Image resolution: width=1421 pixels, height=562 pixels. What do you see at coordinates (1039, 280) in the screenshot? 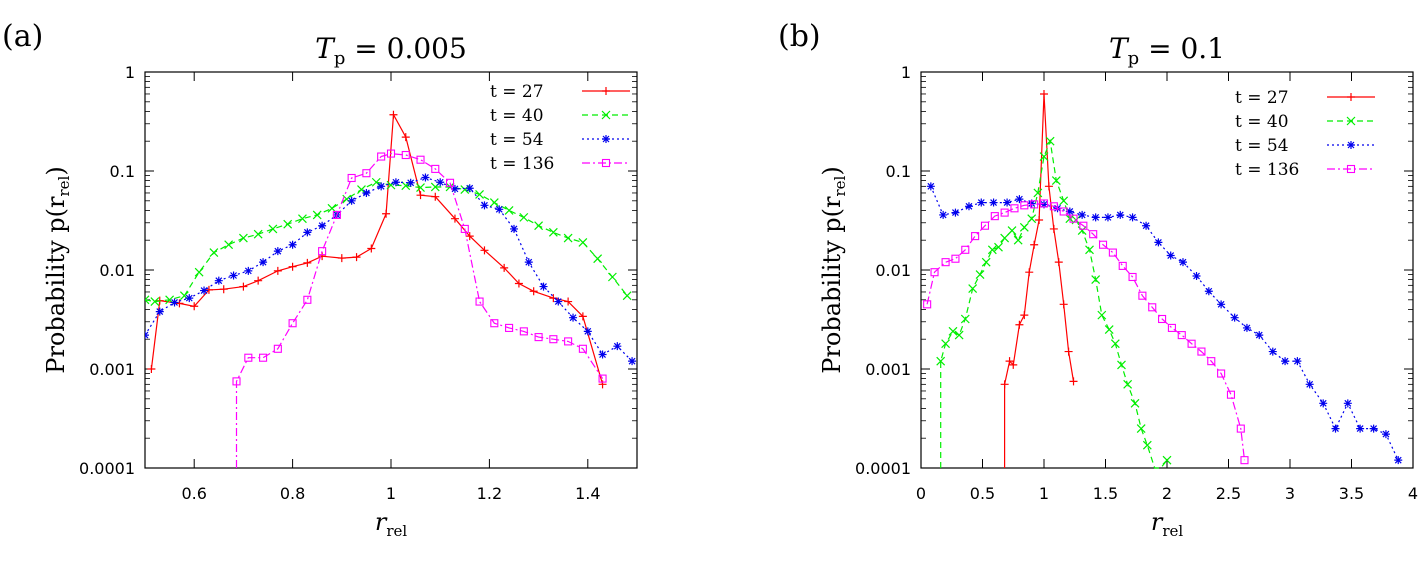
I see `series-line` at bounding box center [1039, 280].